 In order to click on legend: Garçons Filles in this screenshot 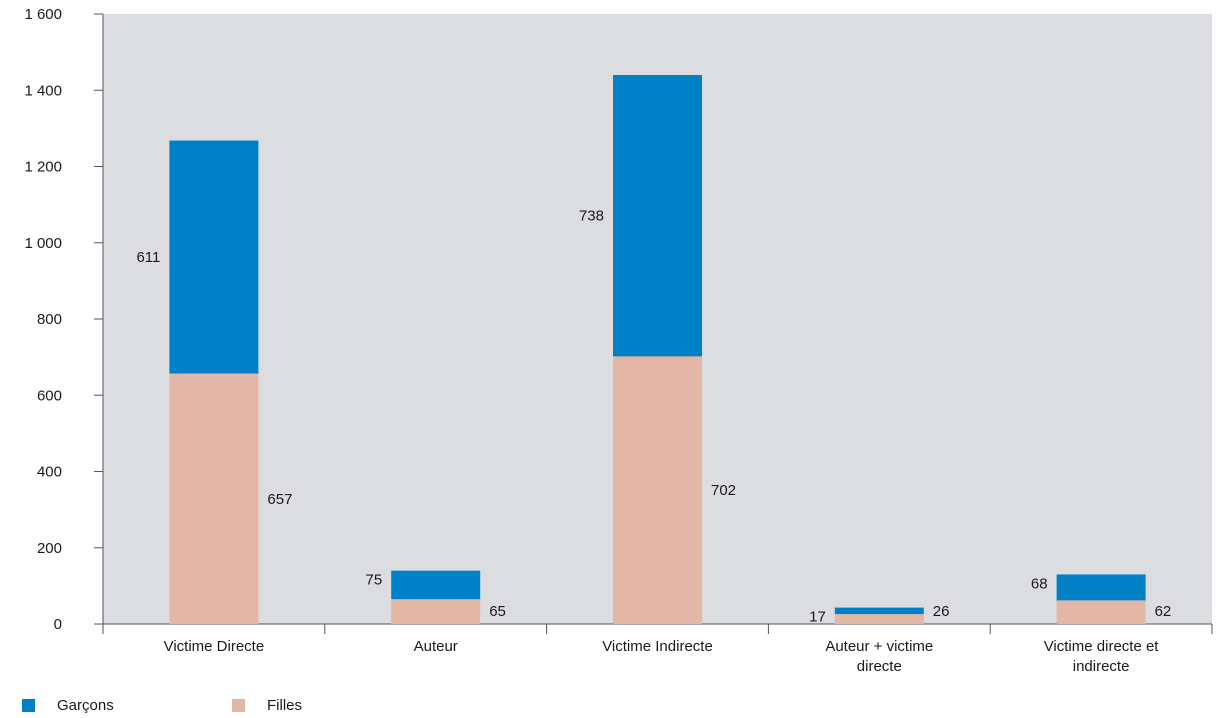, I will do `click(232, 705)`.